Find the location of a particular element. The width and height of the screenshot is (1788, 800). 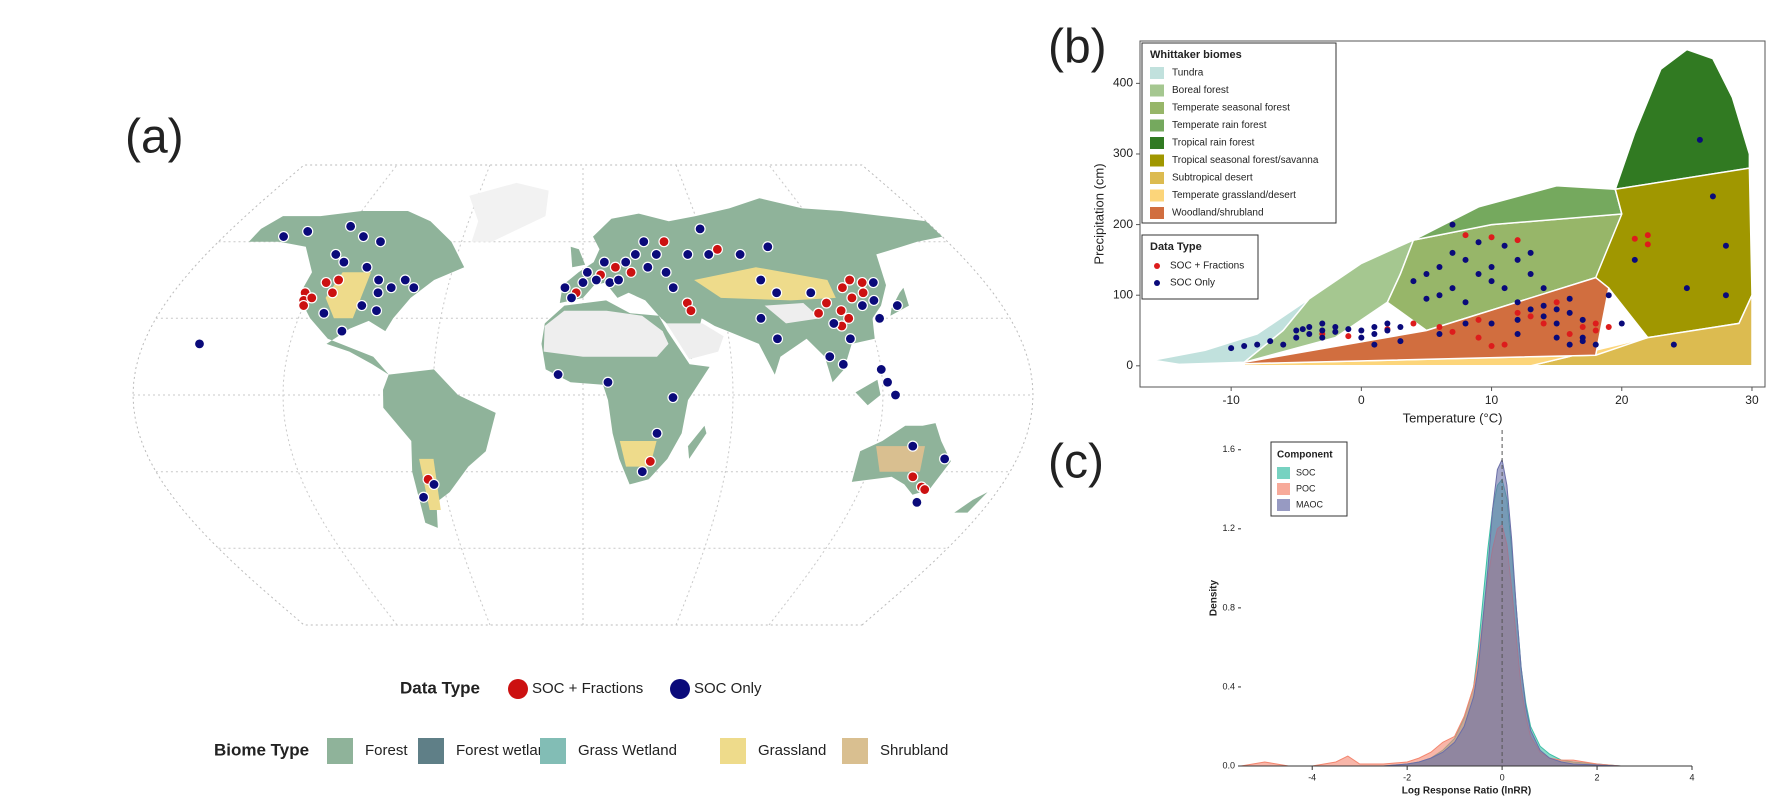

panel-label: (a) is located at coordinates (154, 137).